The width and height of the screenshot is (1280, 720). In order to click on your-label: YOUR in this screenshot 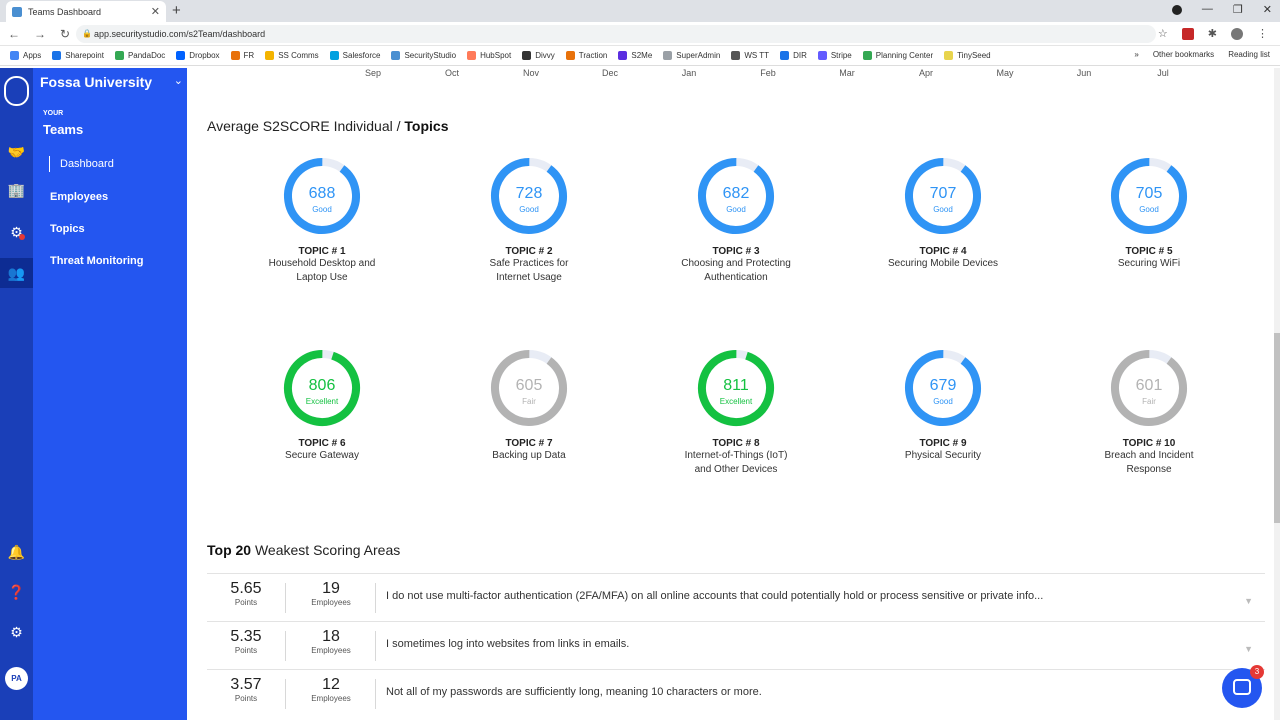, I will do `click(53, 113)`.